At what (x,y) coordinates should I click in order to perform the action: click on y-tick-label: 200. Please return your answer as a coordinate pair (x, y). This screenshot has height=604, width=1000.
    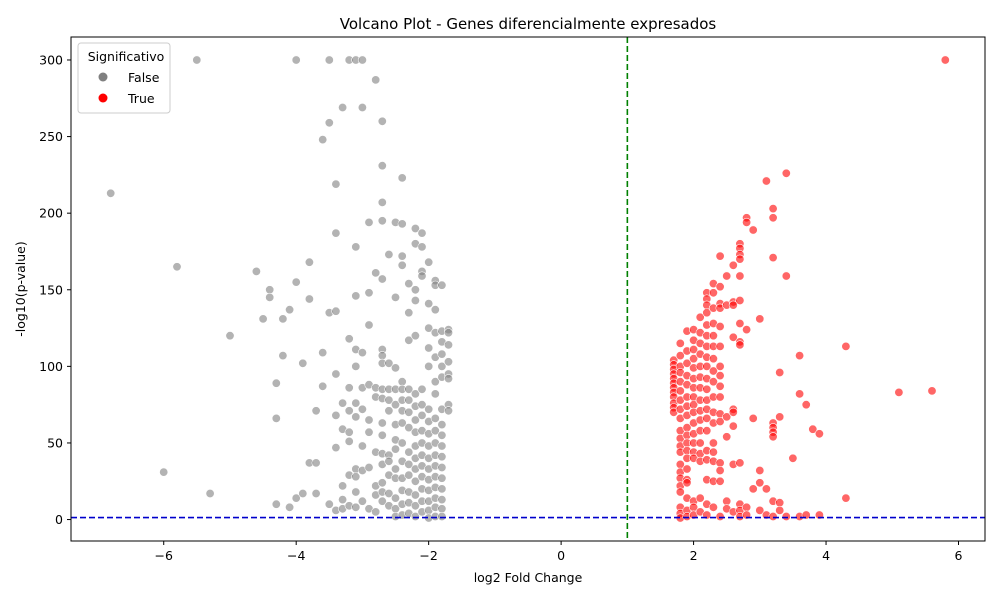
    Looking at the image, I should click on (51, 213).